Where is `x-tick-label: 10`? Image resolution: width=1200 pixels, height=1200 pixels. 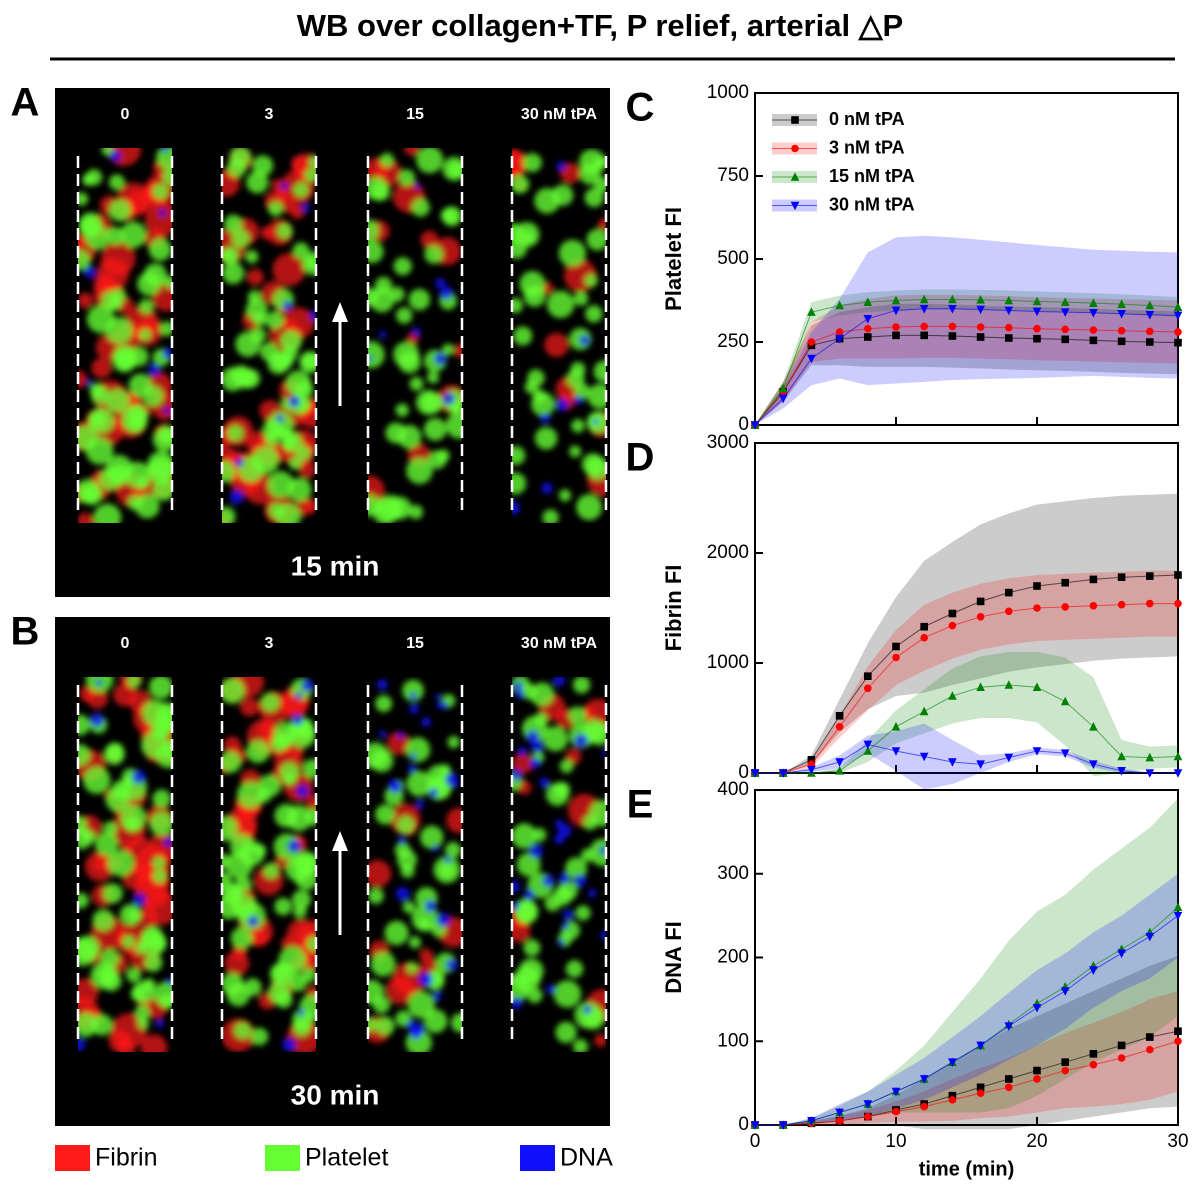 x-tick-label: 10 is located at coordinates (895, 1141).